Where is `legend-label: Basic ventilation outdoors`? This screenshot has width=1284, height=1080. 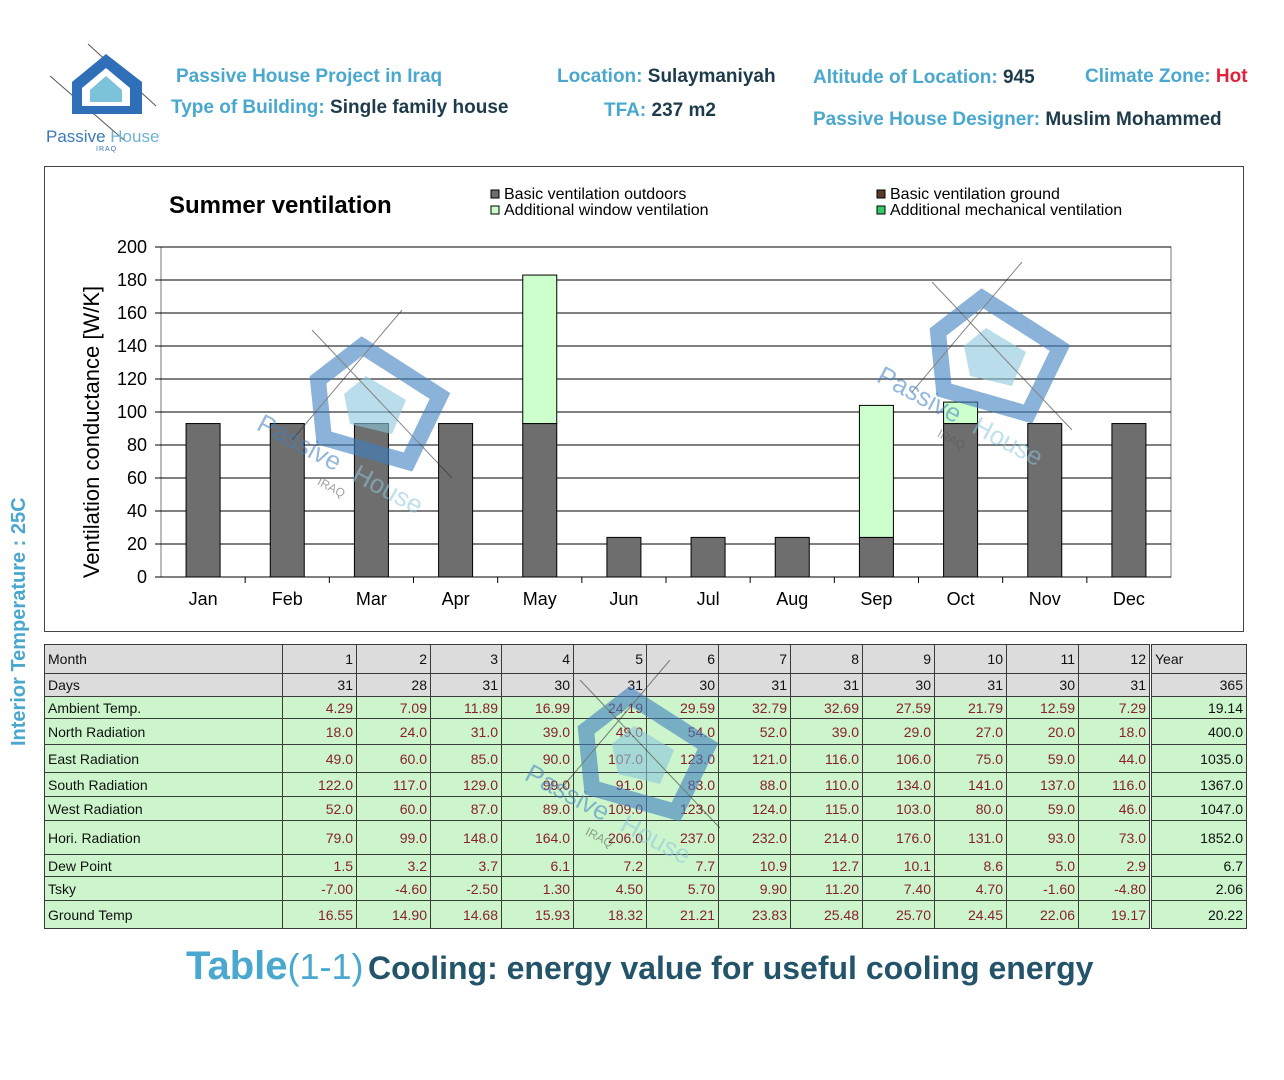 legend-label: Basic ventilation outdoors is located at coordinates (595, 194).